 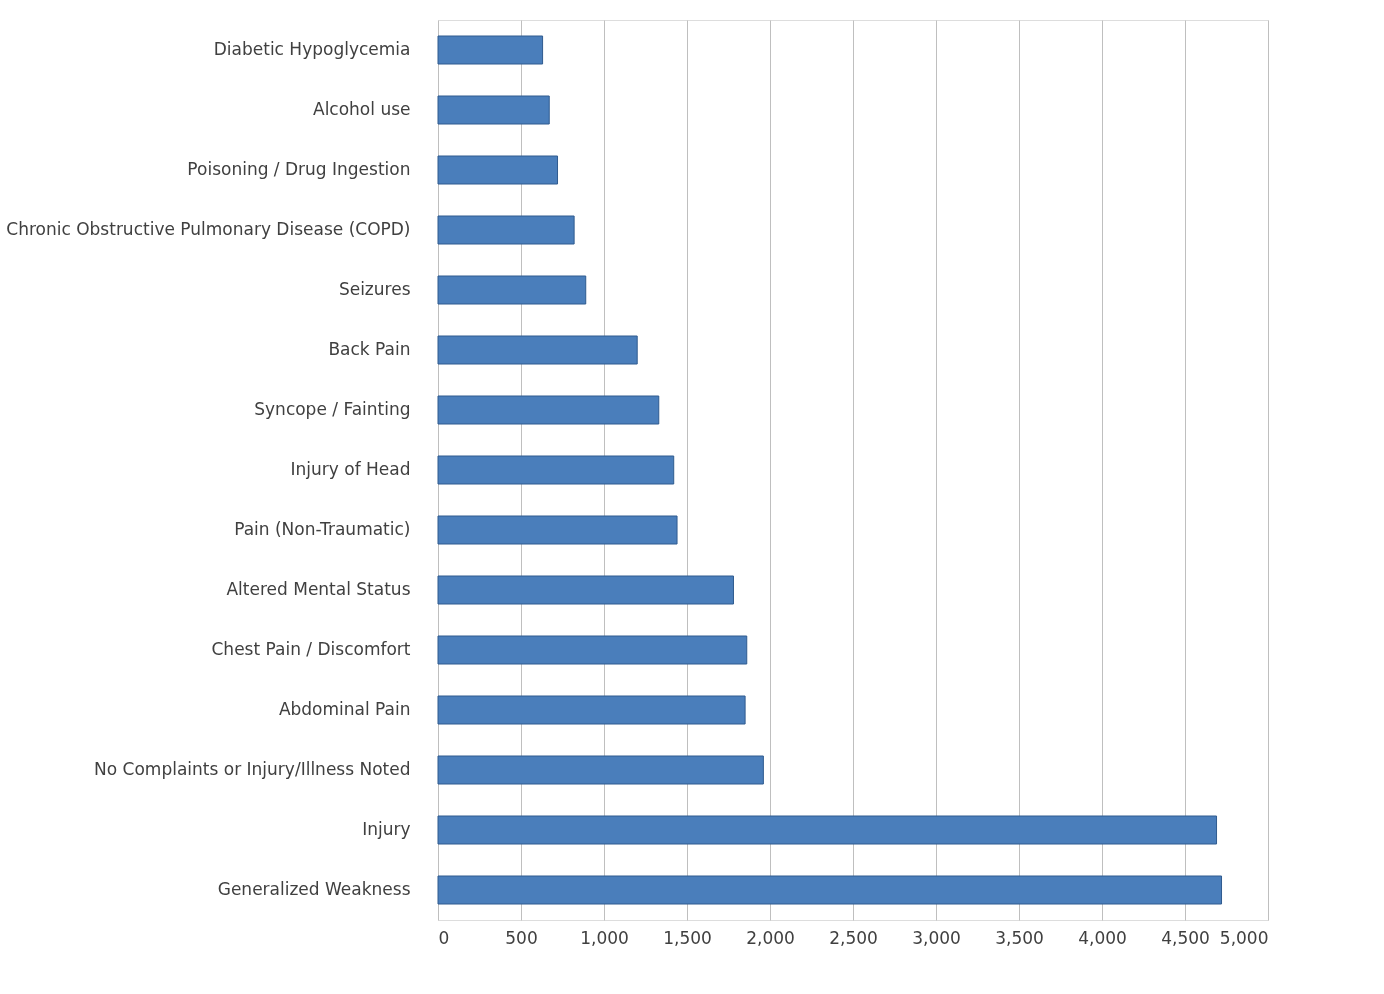 What do you see at coordinates (318, 589) in the screenshot?
I see `y-tick-label: Altered Mental Status` at bounding box center [318, 589].